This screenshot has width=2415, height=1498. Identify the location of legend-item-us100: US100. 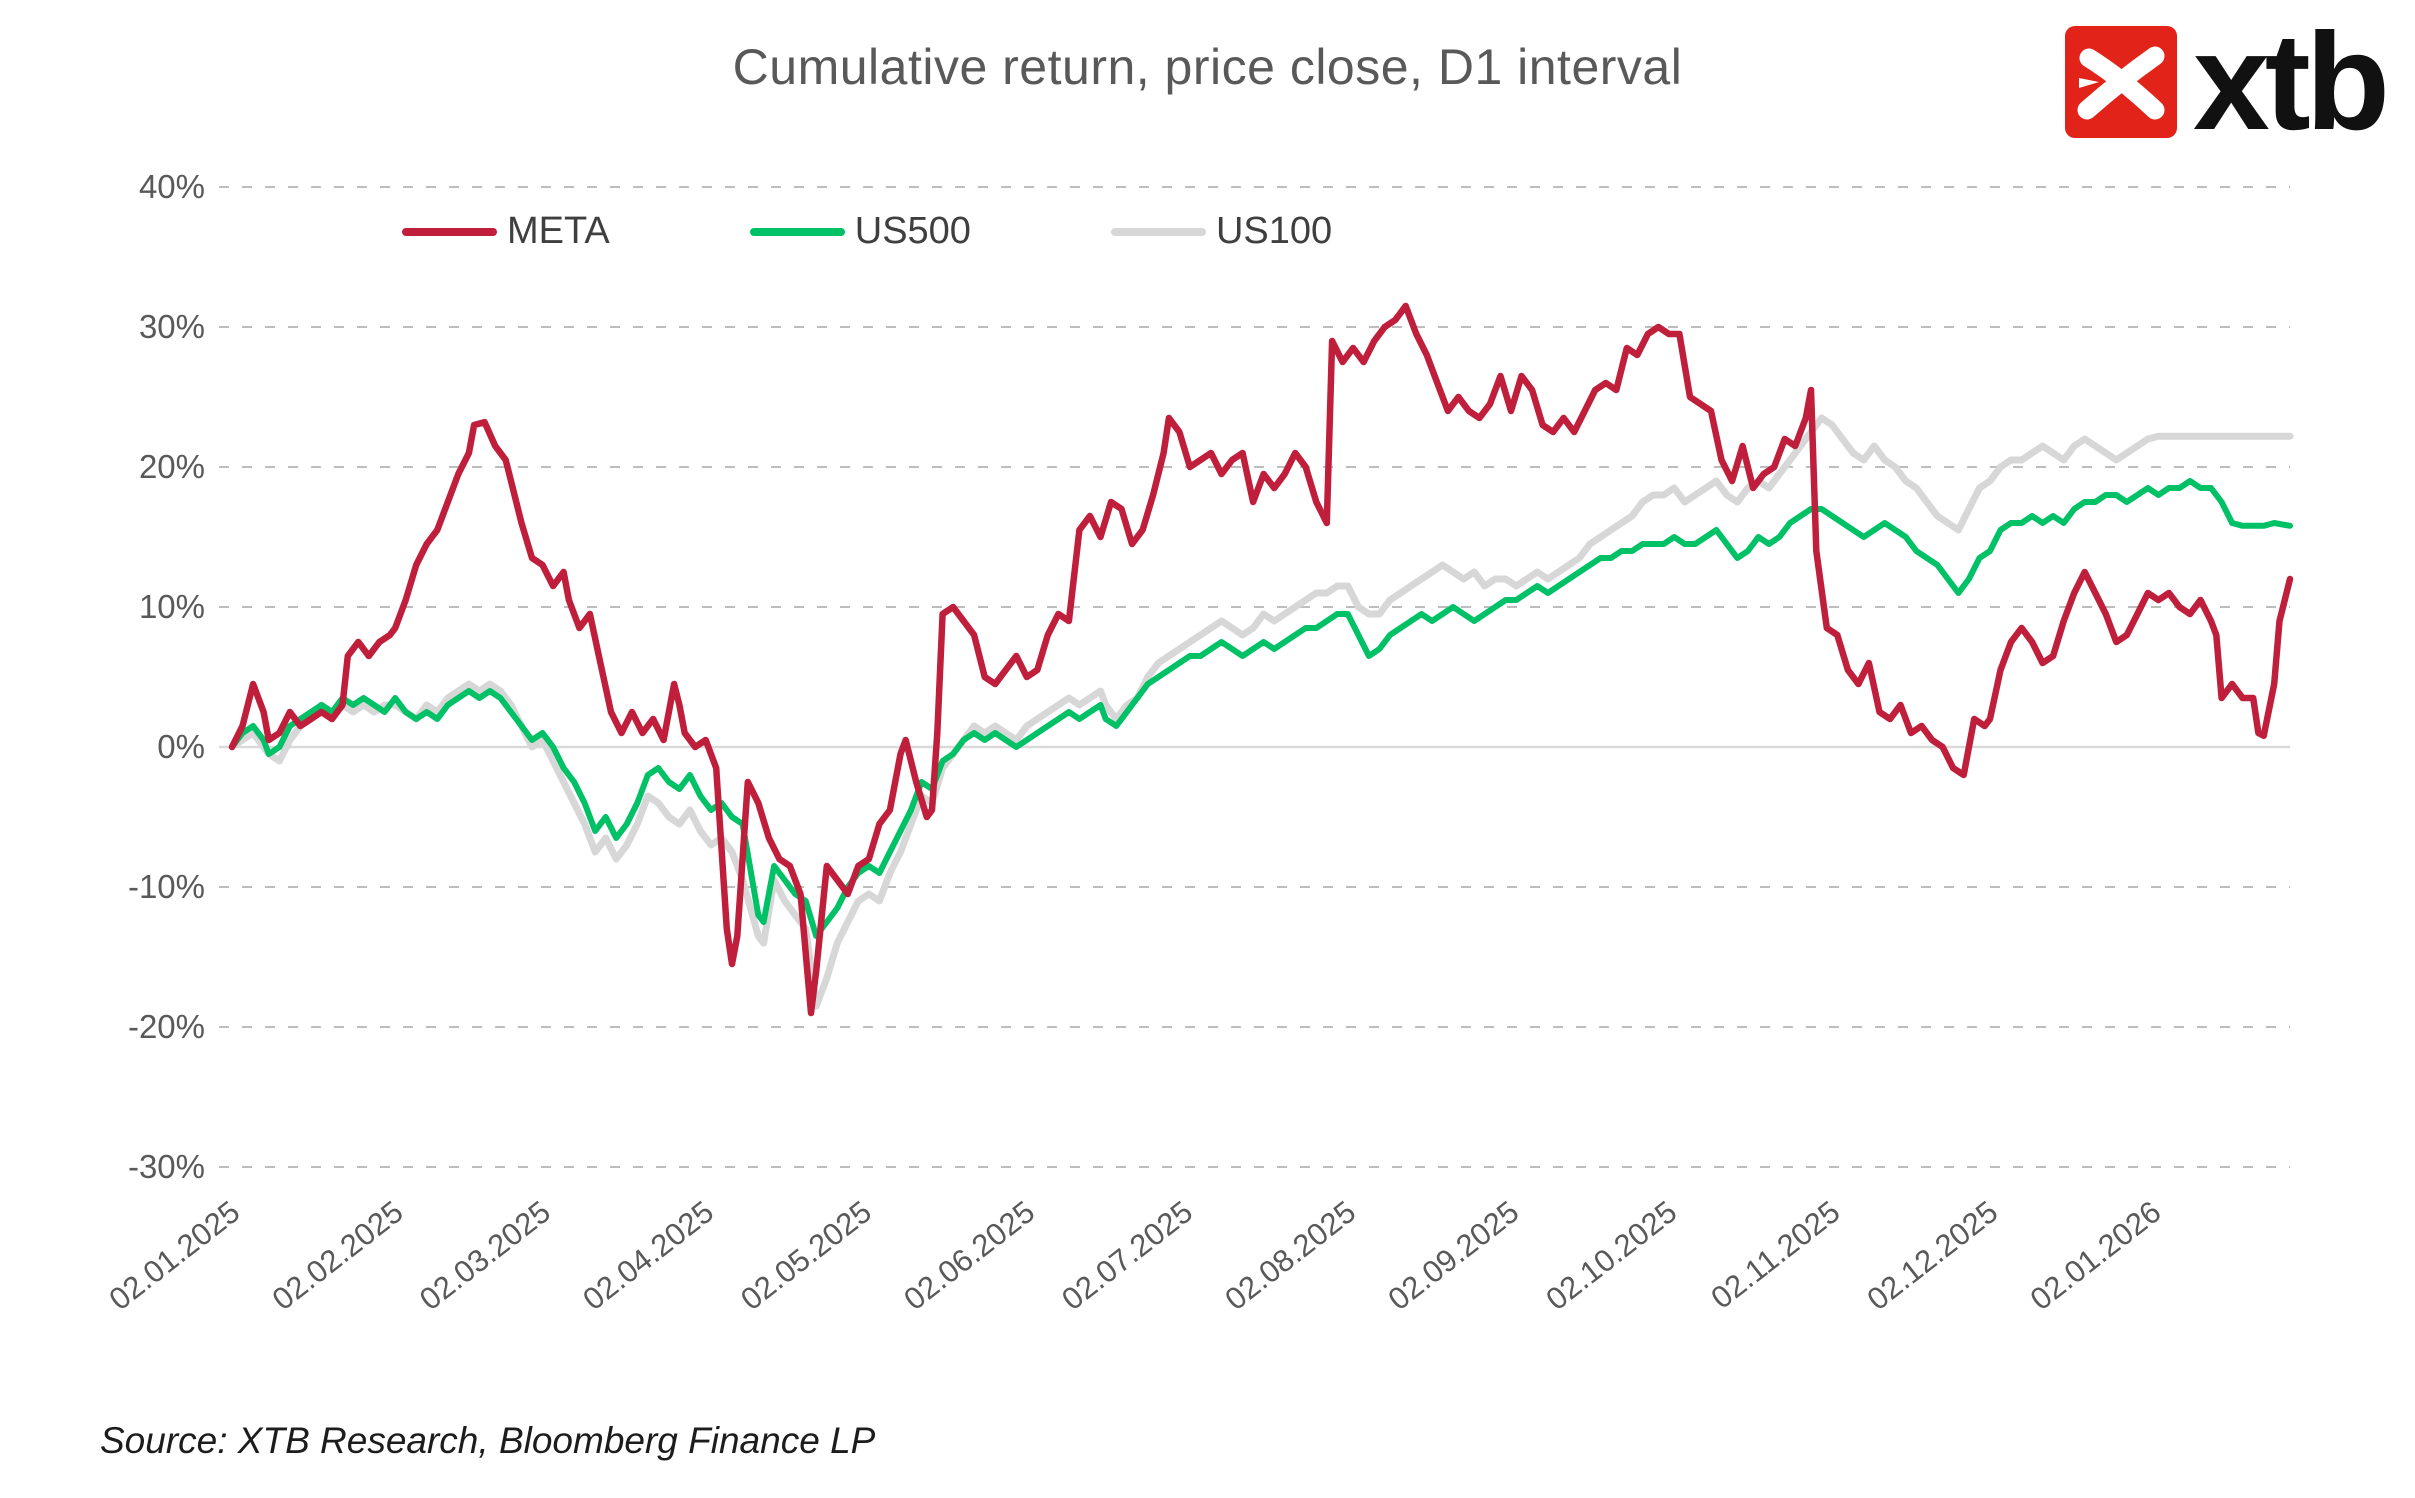
(1221, 231).